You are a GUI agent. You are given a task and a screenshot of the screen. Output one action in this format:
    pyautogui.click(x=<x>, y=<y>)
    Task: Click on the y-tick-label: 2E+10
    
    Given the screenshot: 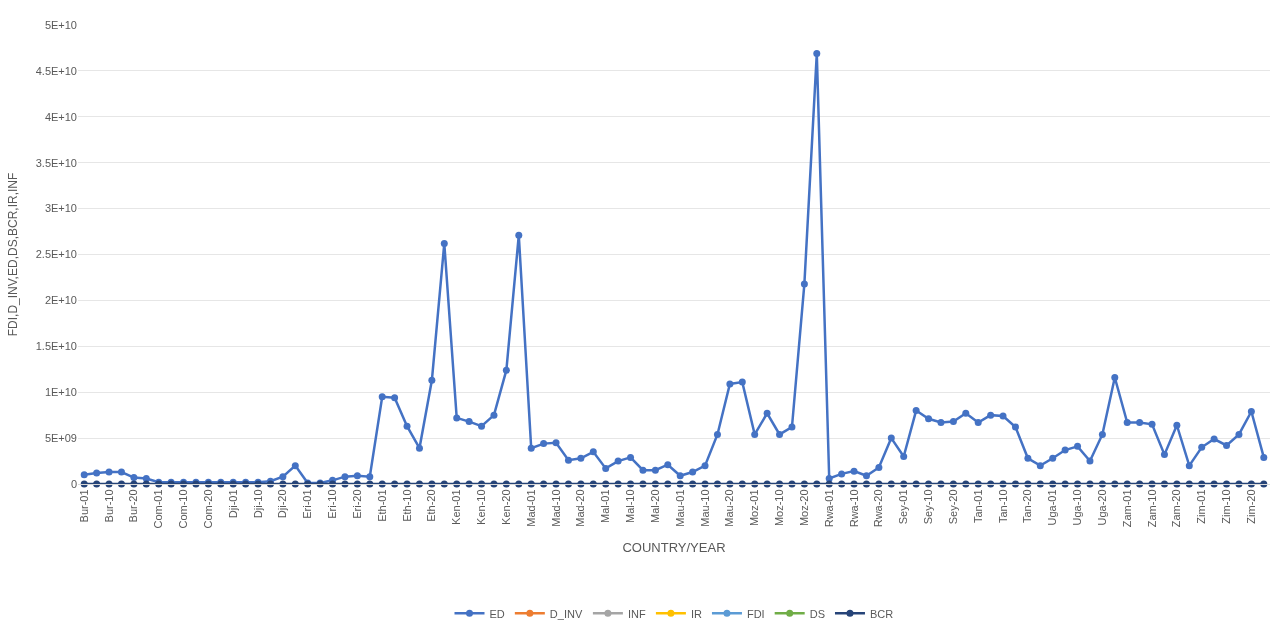 What is the action you would take?
    pyautogui.click(x=60, y=300)
    